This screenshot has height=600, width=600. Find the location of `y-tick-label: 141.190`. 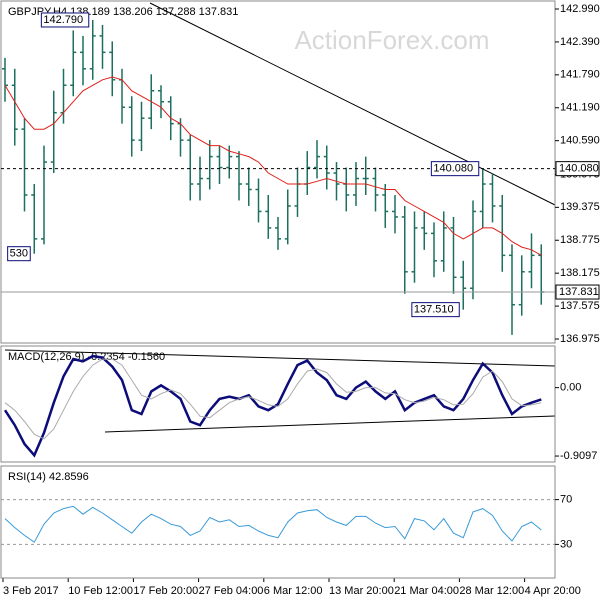

y-tick-label: 141.190 is located at coordinates (580, 108).